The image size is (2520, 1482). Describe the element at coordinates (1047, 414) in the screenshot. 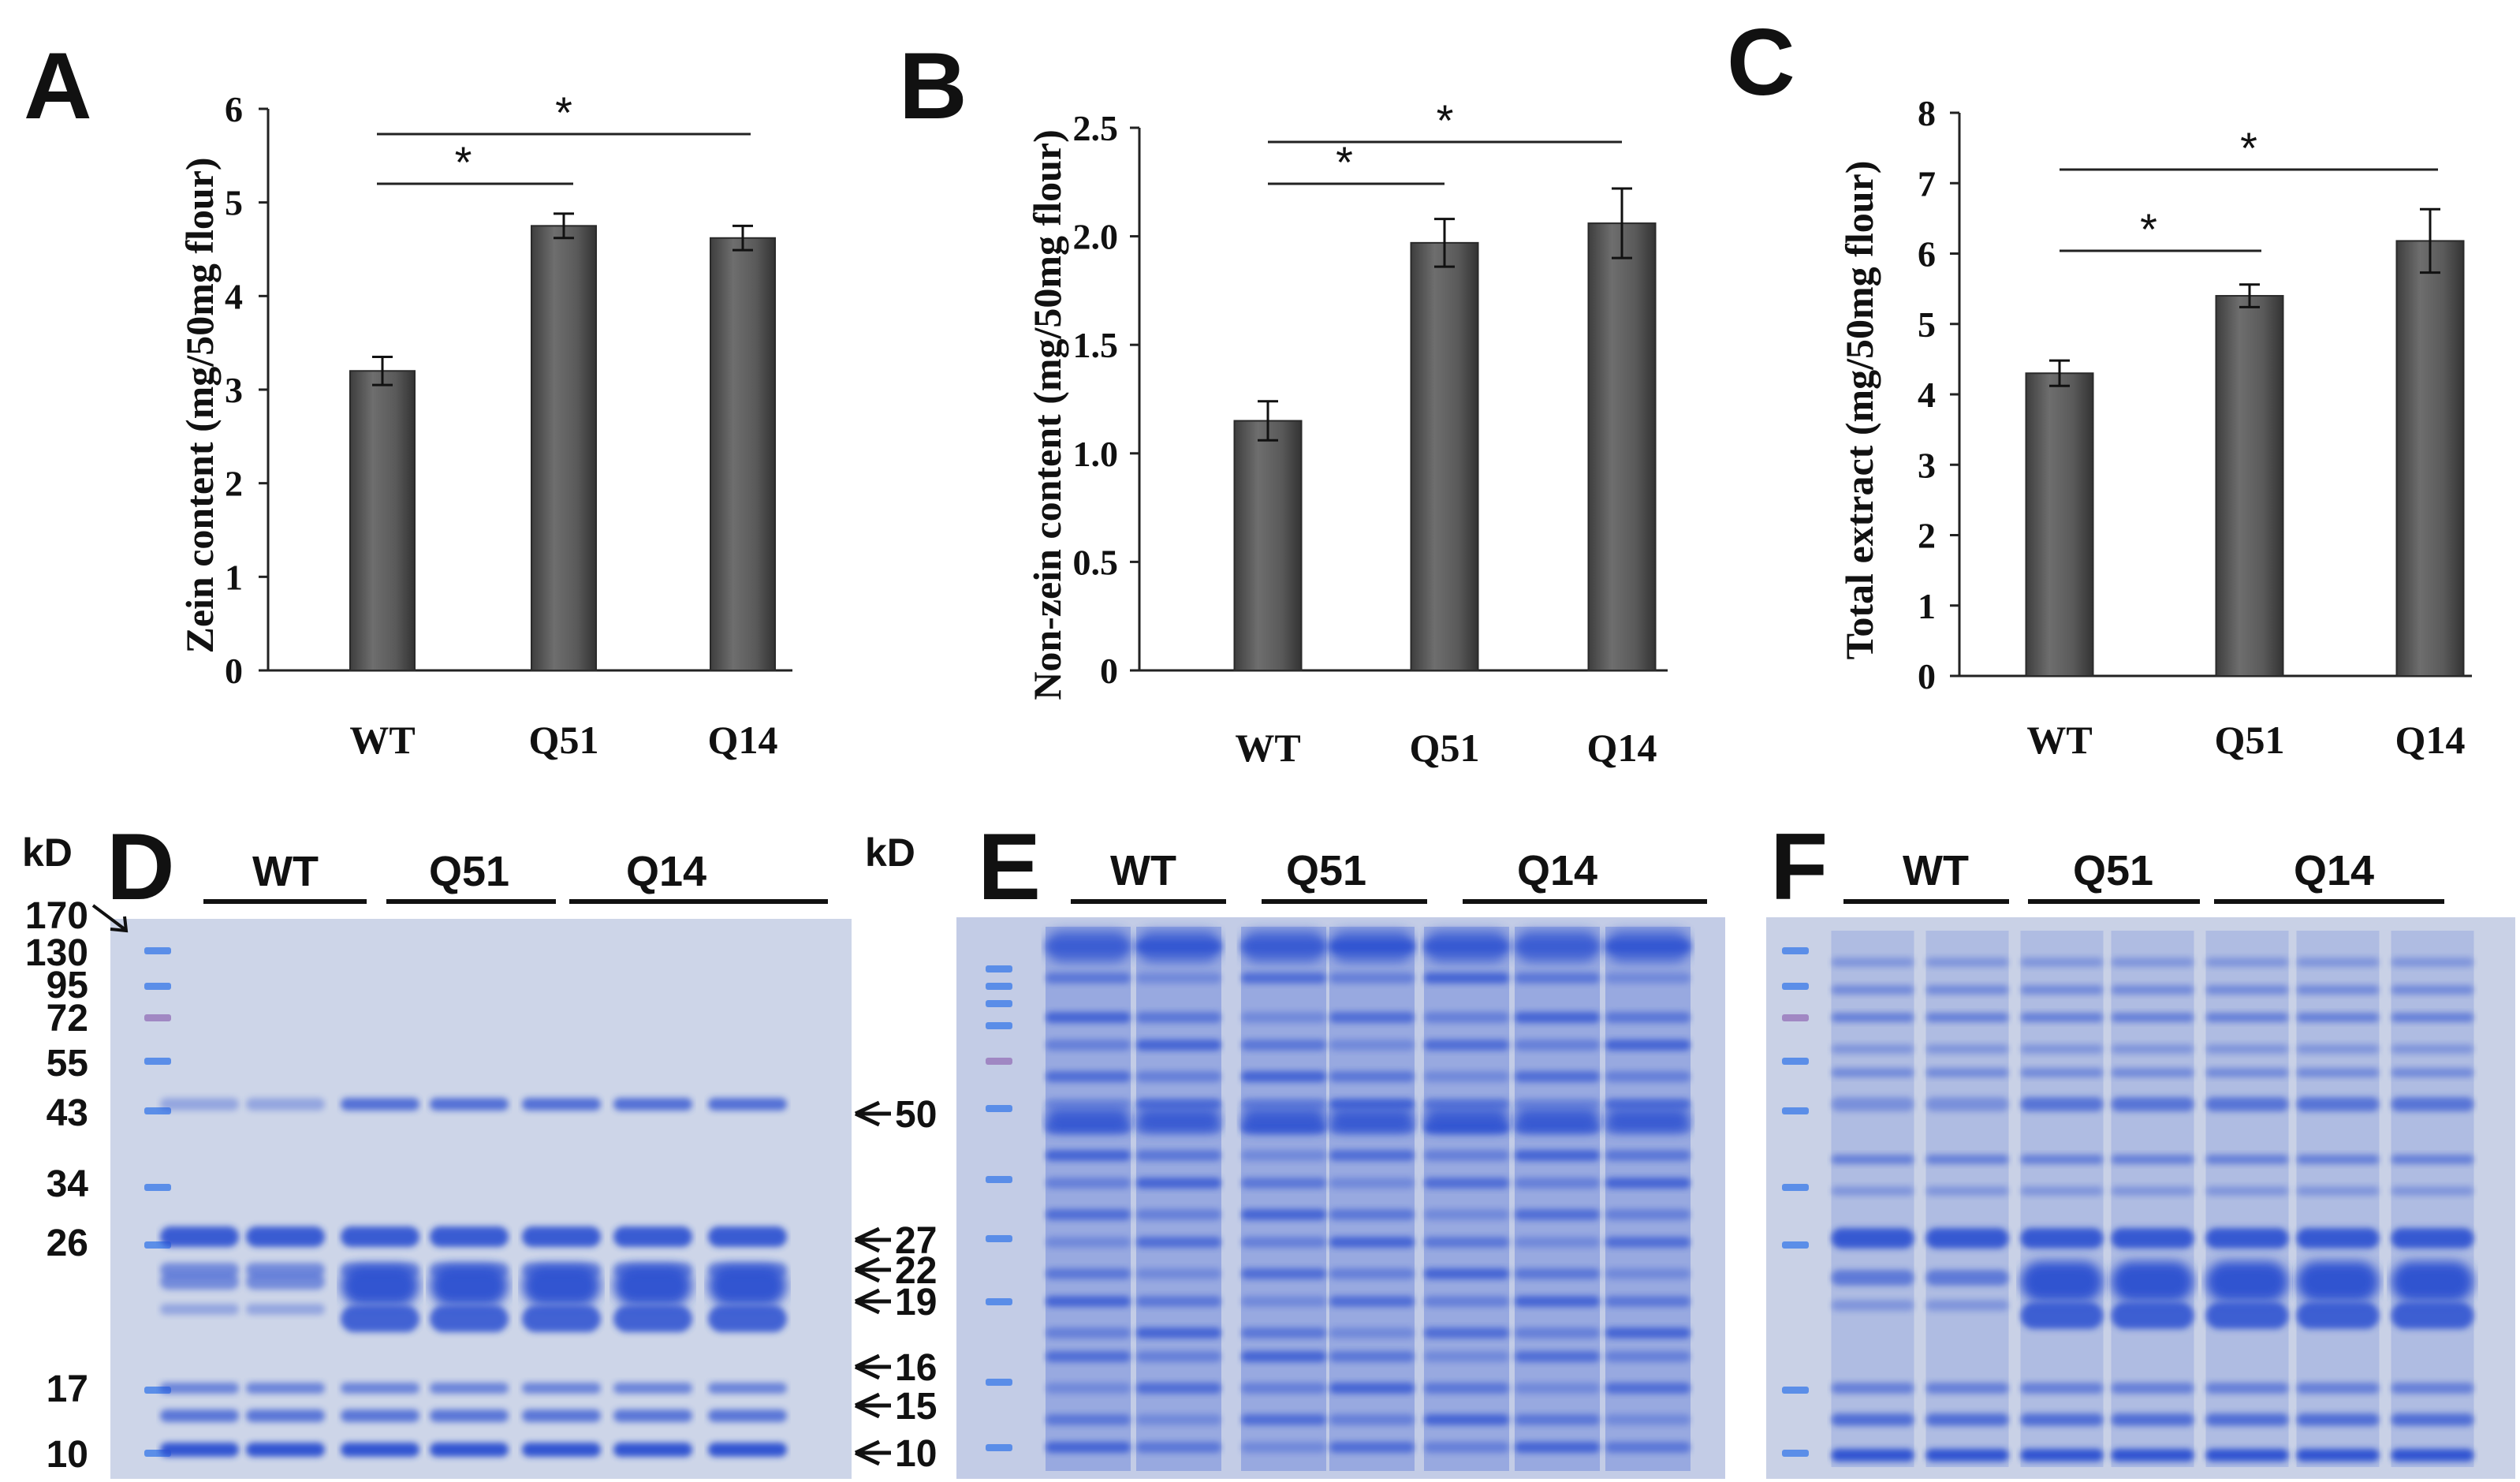

I see `y-axis-label: Non-zein content (mg/50mg flour)` at that location.